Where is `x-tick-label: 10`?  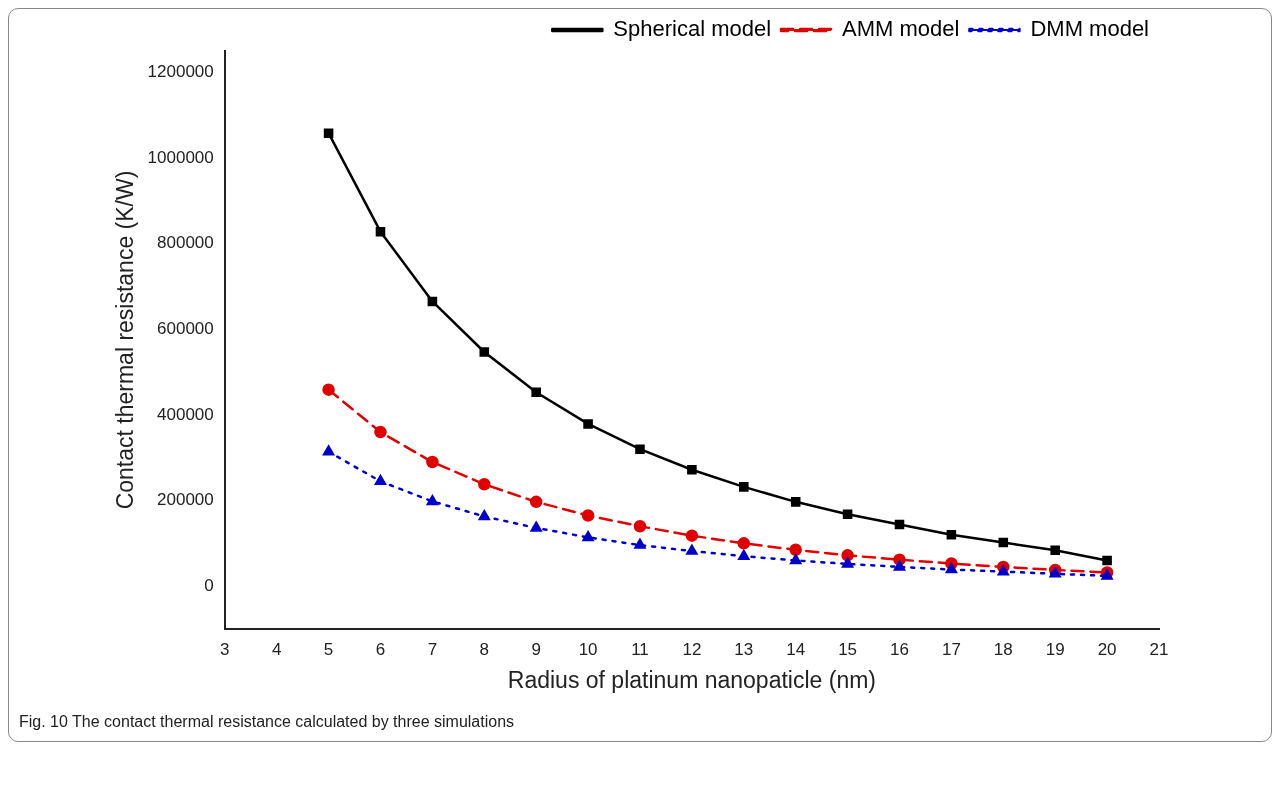 x-tick-label: 10 is located at coordinates (588, 649).